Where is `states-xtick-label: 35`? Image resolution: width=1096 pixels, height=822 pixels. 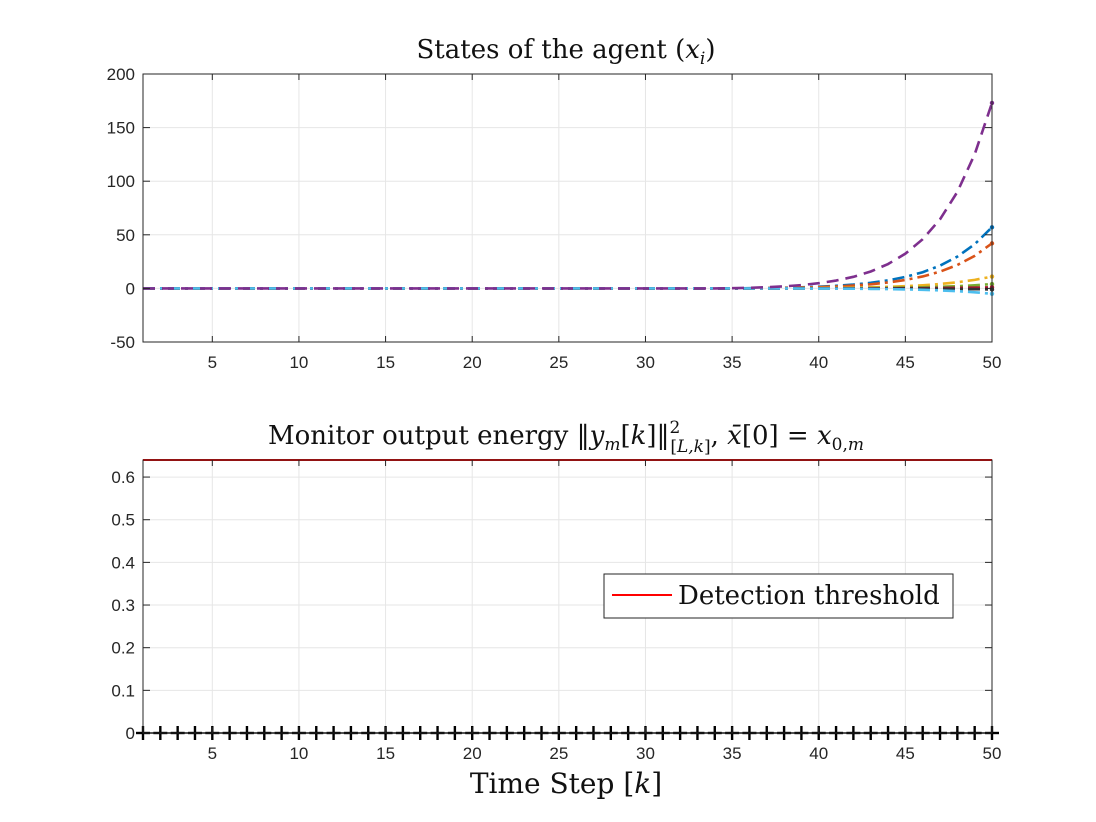
states-xtick-label: 35 is located at coordinates (732, 362).